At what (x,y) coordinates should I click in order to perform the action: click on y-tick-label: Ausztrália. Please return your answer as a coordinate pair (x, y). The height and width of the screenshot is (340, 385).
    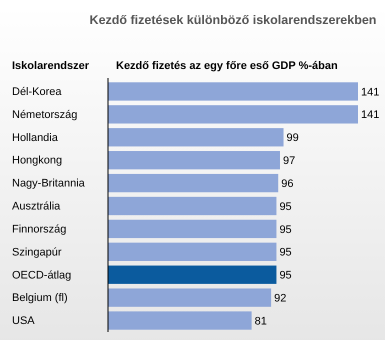
    Looking at the image, I should click on (37, 206).